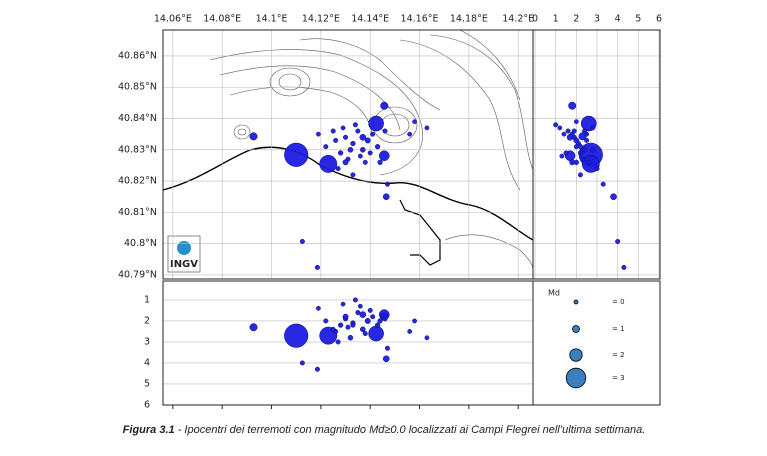 This screenshot has height=456, width=767. I want to click on logo-text: INGV, so click(184, 264).